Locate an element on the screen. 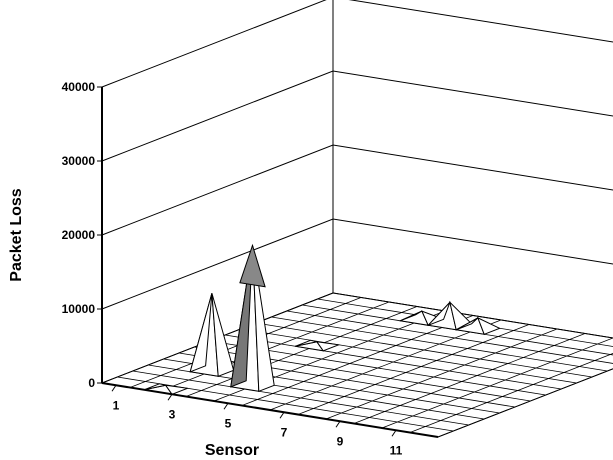 The width and height of the screenshot is (613, 460). x-tick-label: 5 is located at coordinates (228, 423).